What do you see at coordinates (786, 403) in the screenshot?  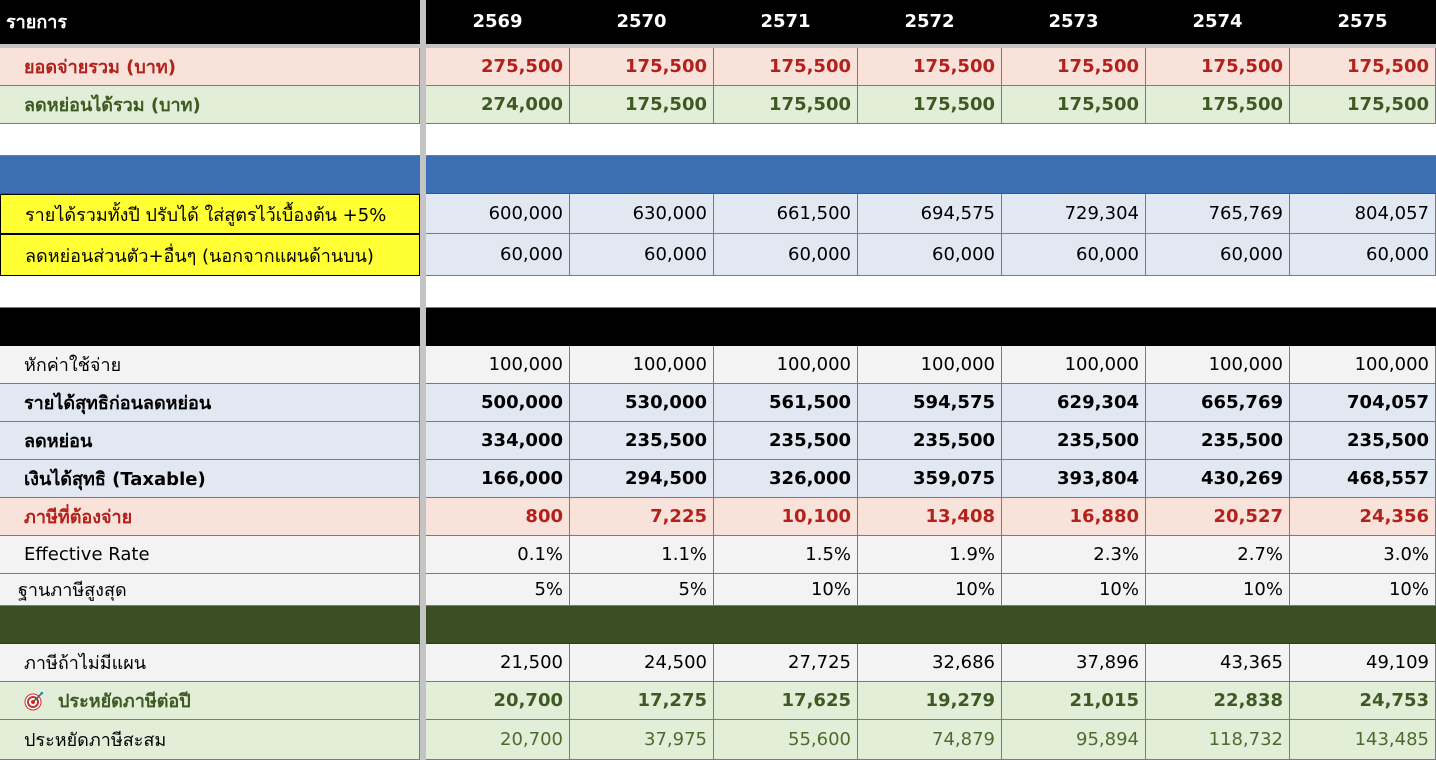 I see `value-cell: 561,500` at bounding box center [786, 403].